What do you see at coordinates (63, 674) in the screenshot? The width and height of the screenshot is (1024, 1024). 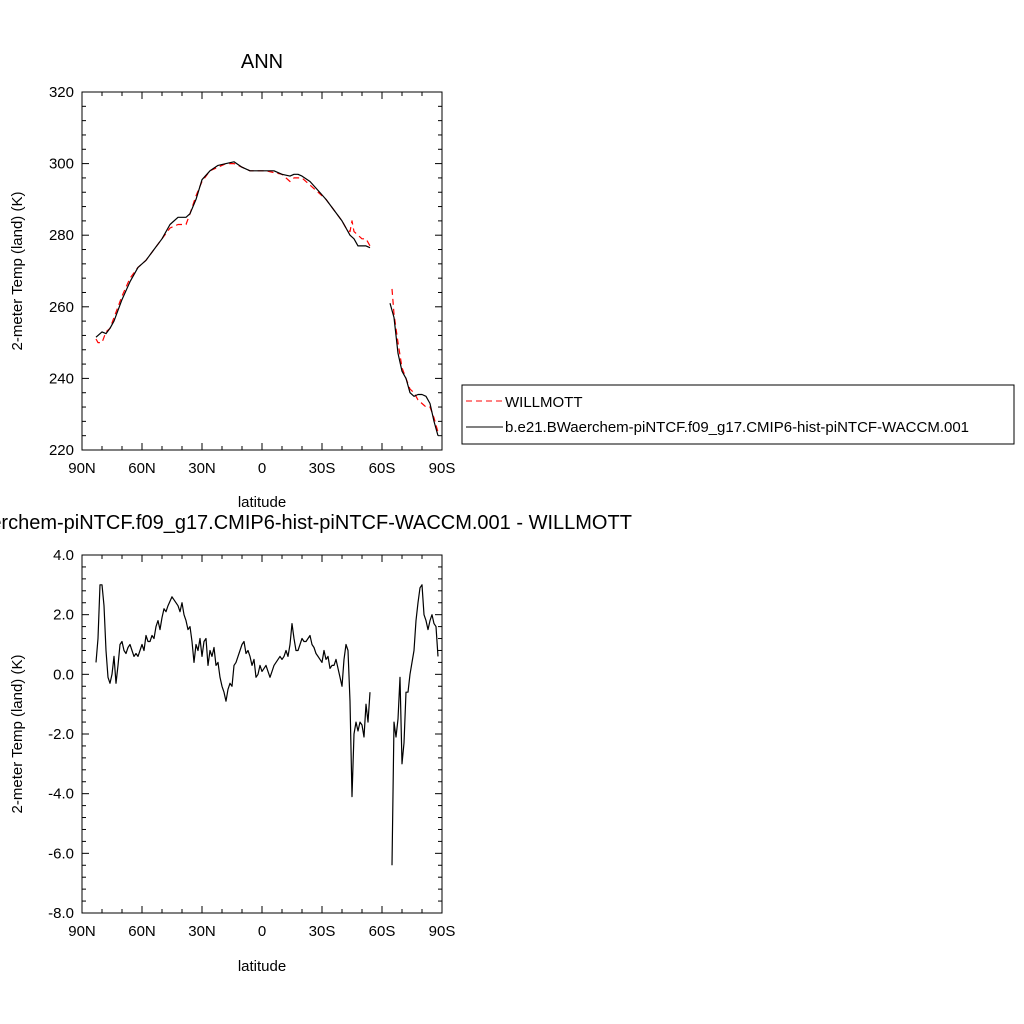 I see `y-tick-label: 0.0` at bounding box center [63, 674].